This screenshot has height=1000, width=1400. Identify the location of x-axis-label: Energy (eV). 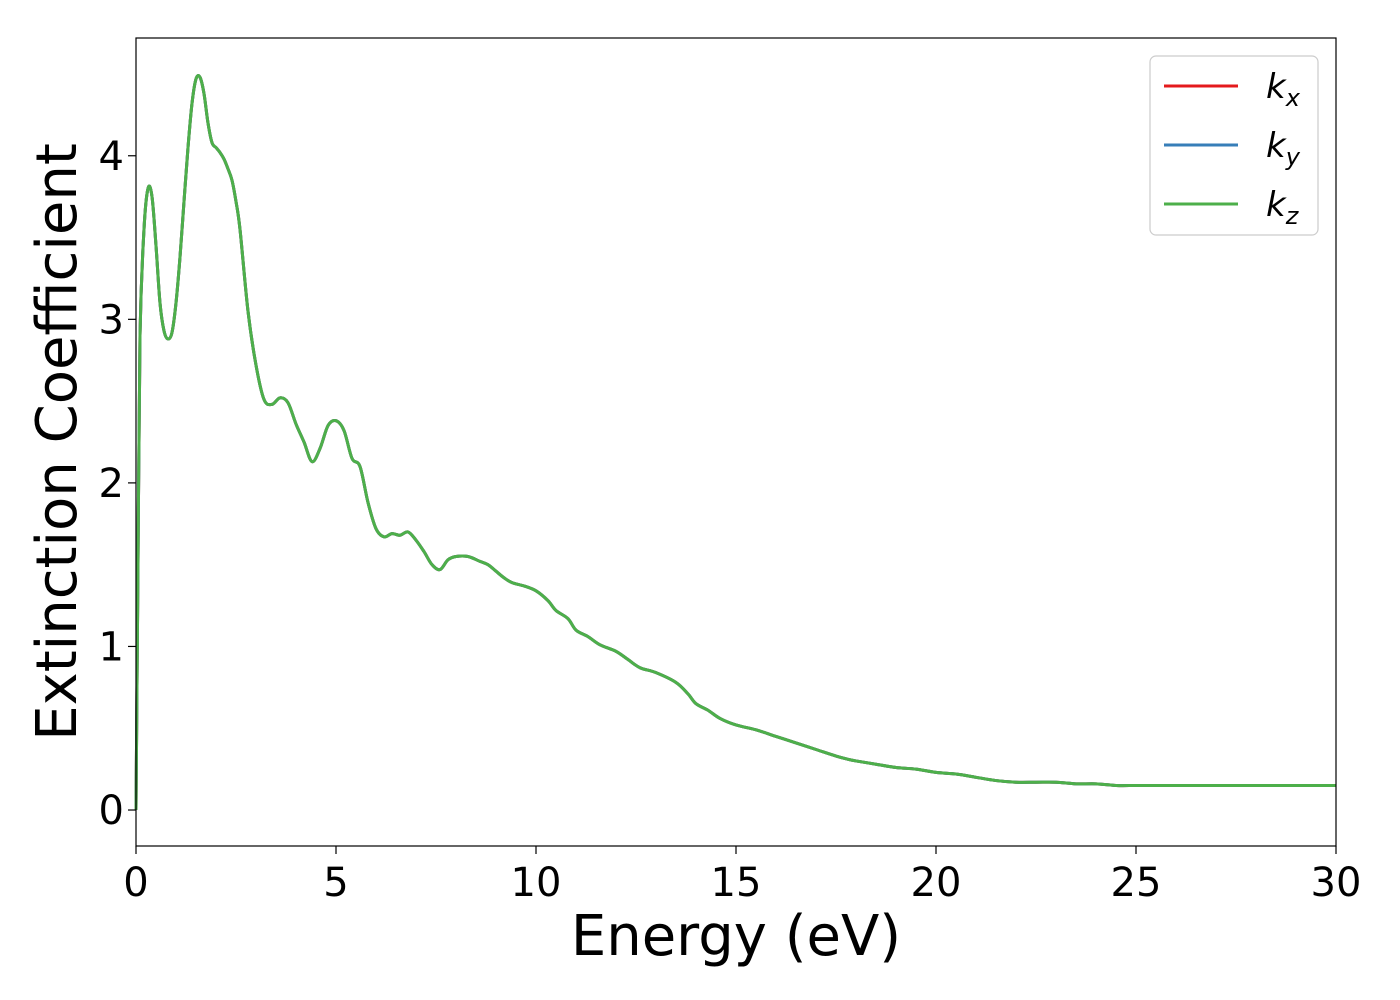
(736, 936).